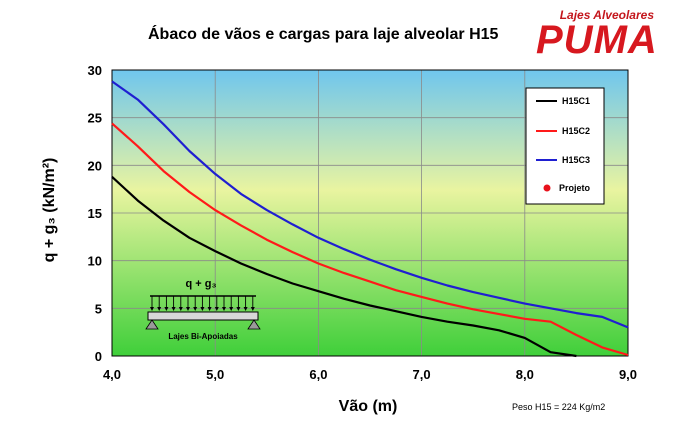 This screenshot has height=438, width=700. I want to click on y-tick-label: 25, so click(95, 118).